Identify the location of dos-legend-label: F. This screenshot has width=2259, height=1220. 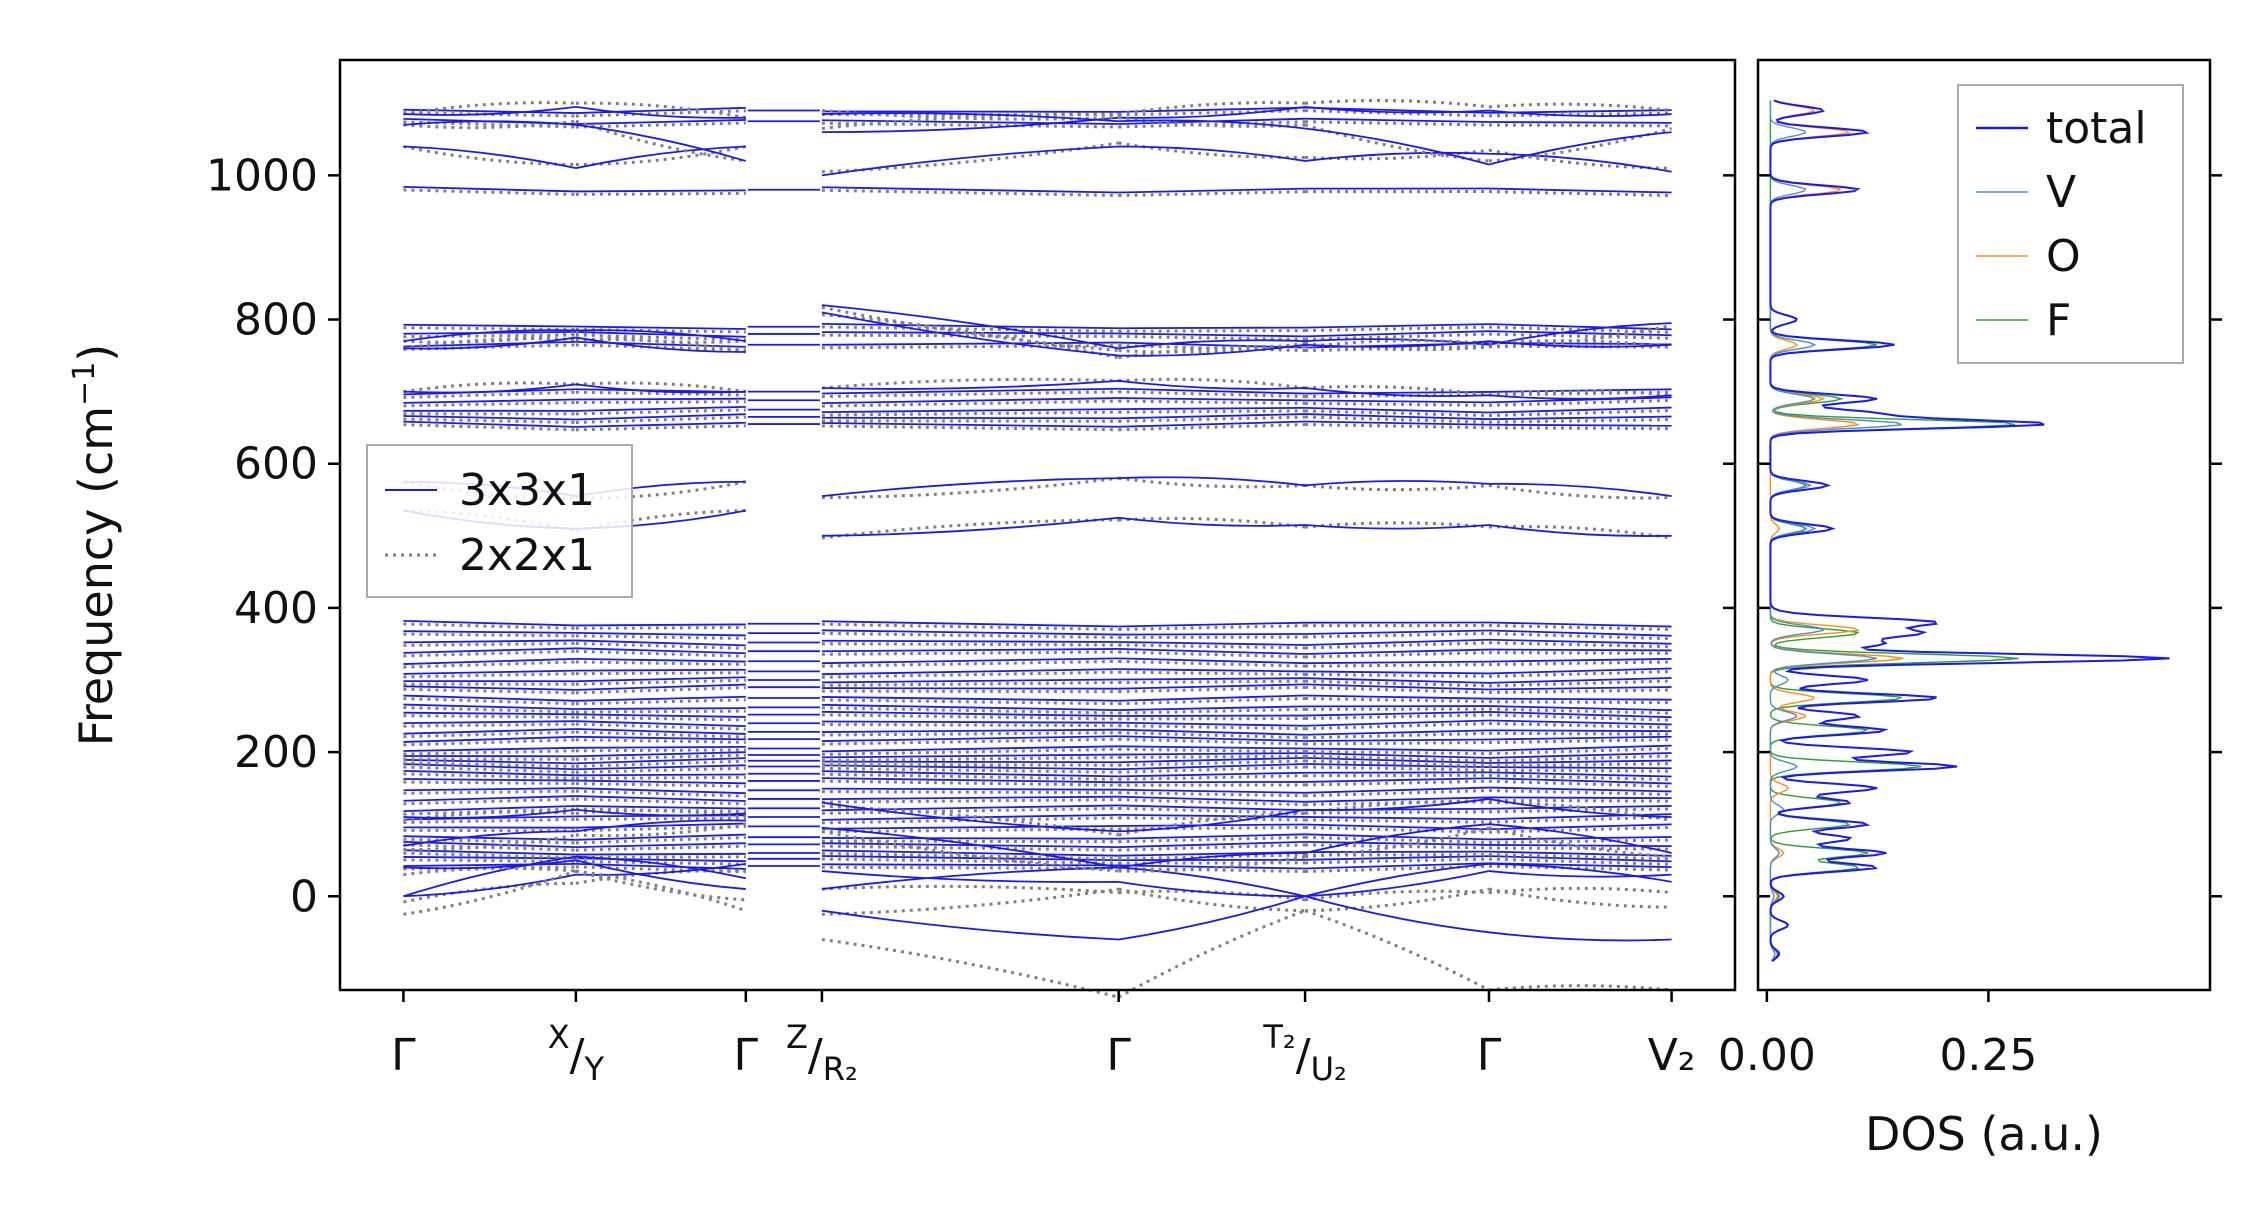
(2058, 320).